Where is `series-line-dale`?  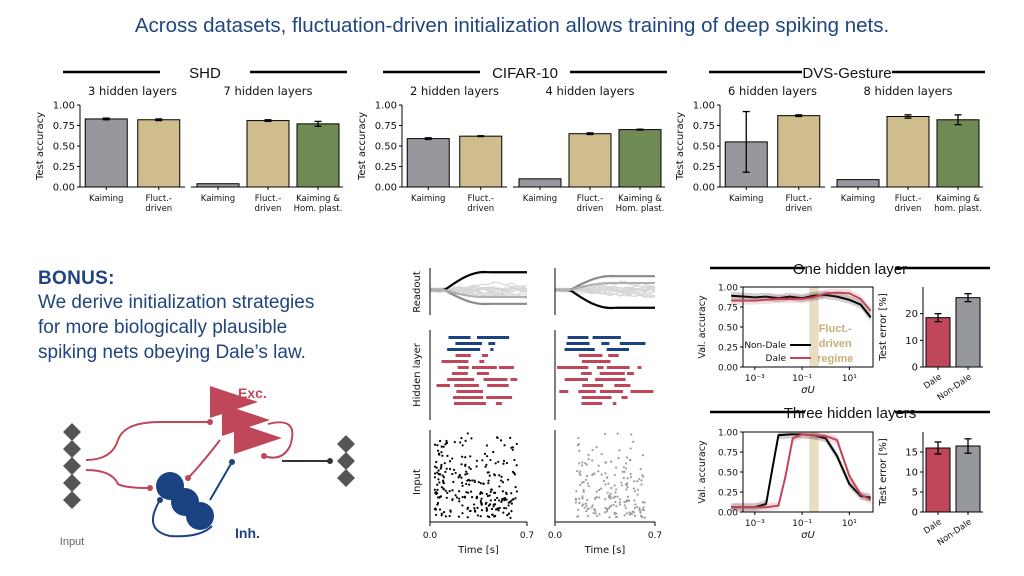 series-line-dale is located at coordinates (801, 471).